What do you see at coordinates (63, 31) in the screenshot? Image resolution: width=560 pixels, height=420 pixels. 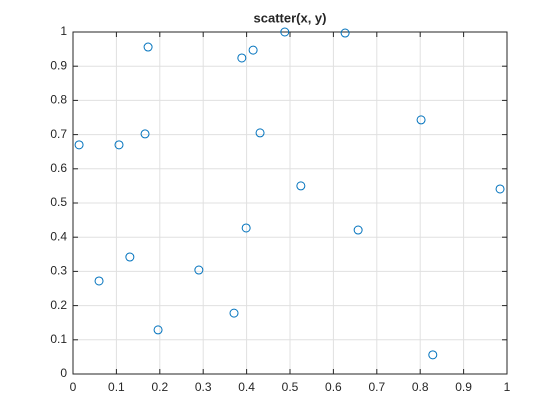 I see `y-tick-label: 1` at bounding box center [63, 31].